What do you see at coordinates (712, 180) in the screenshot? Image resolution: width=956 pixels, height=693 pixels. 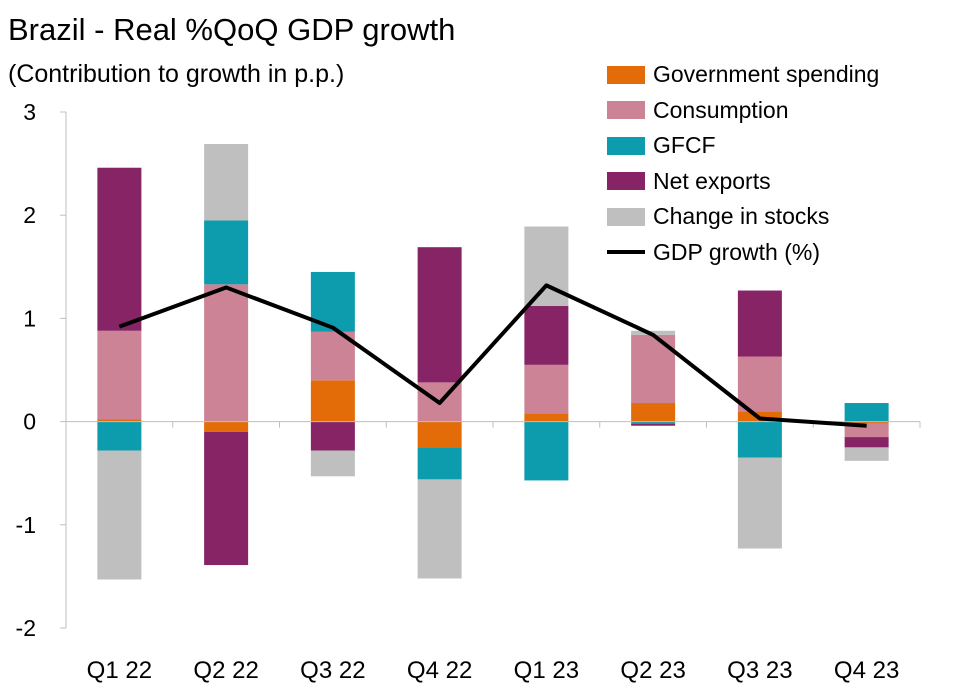 I see `legend-label-net-exports: Net exports` at bounding box center [712, 180].